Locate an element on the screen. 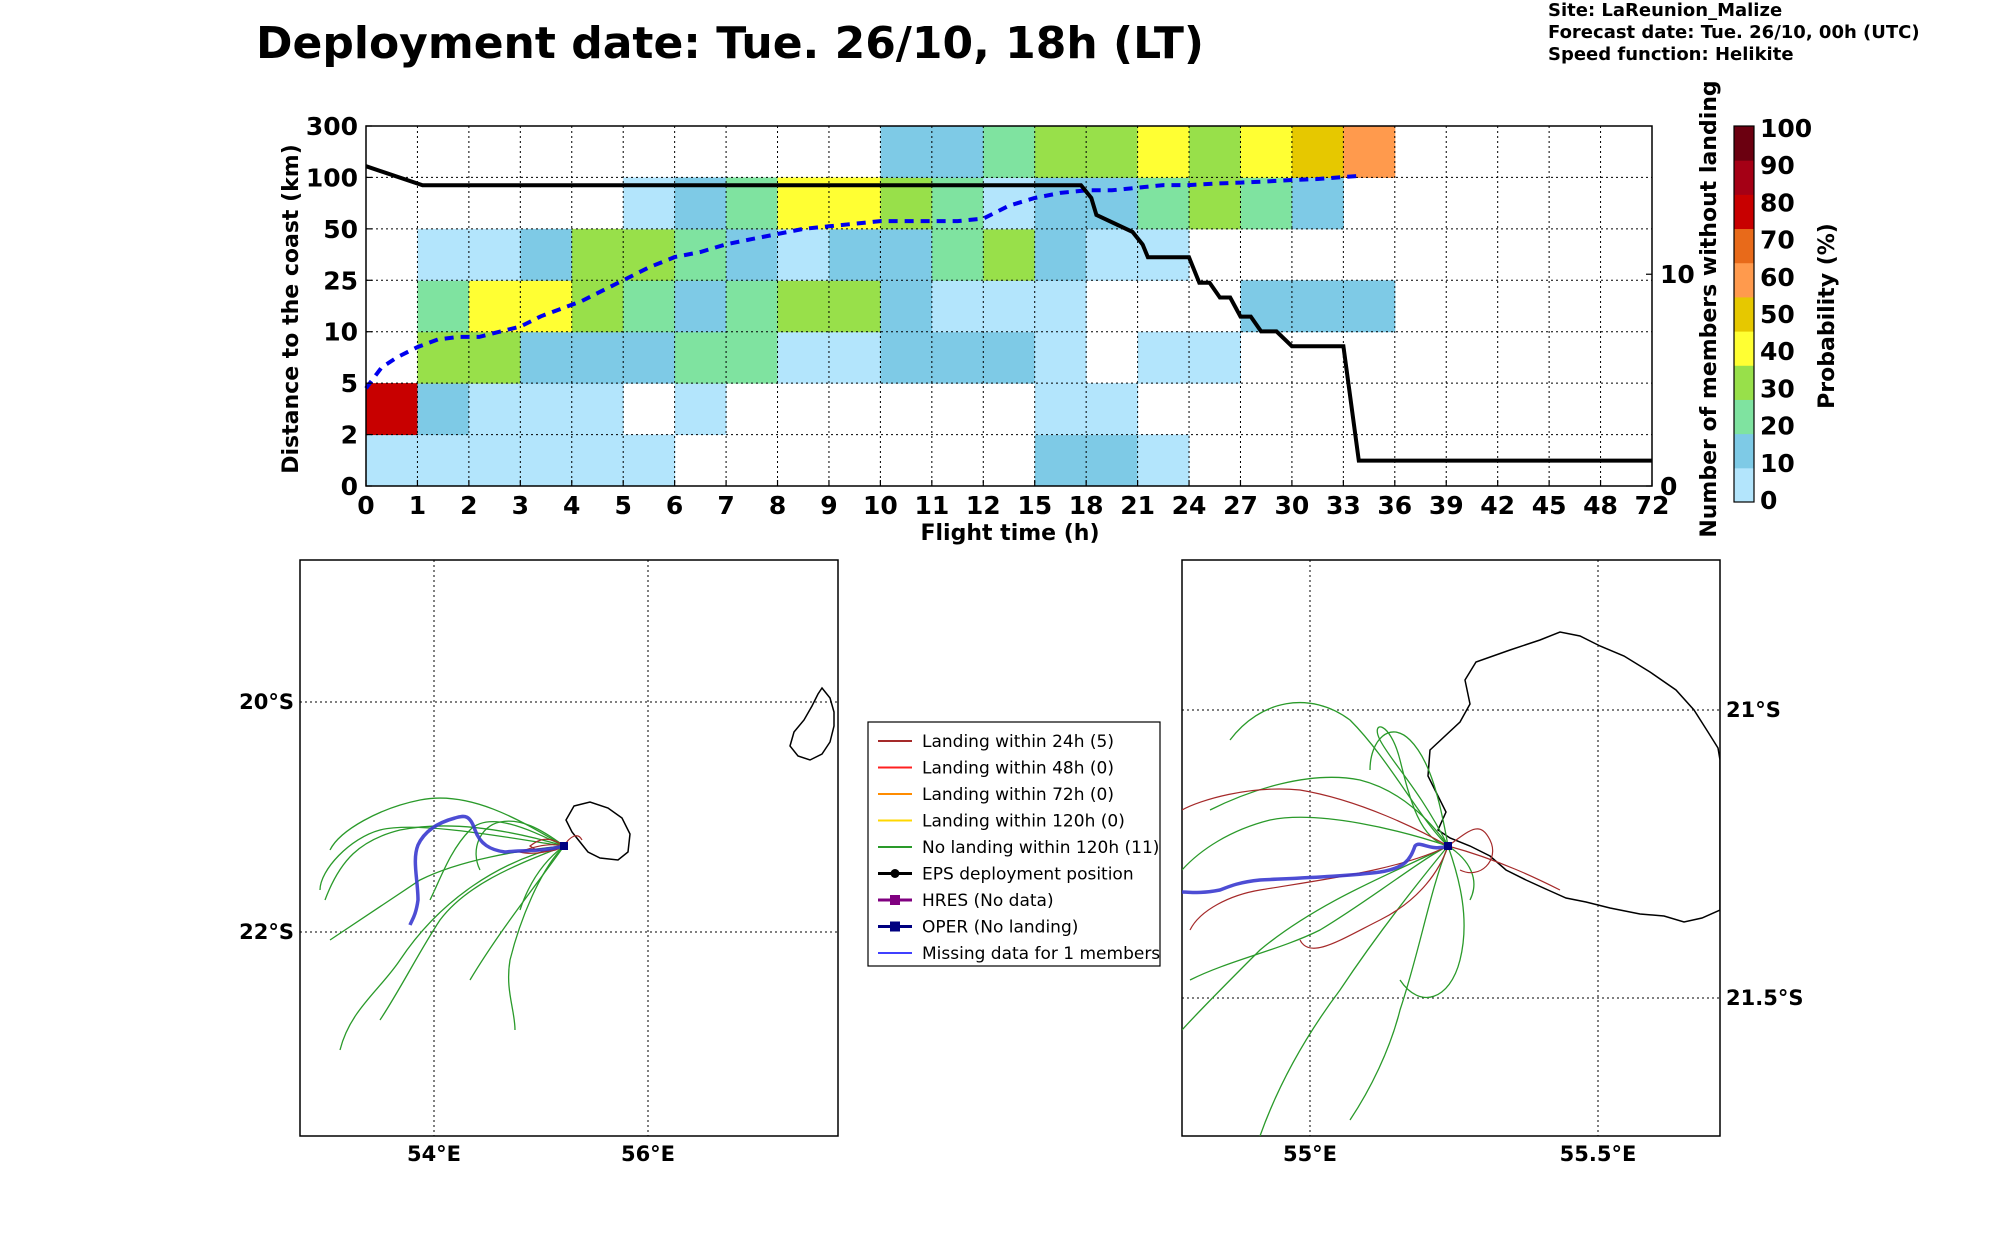  x-tick-label: 15 is located at coordinates (1034, 505).